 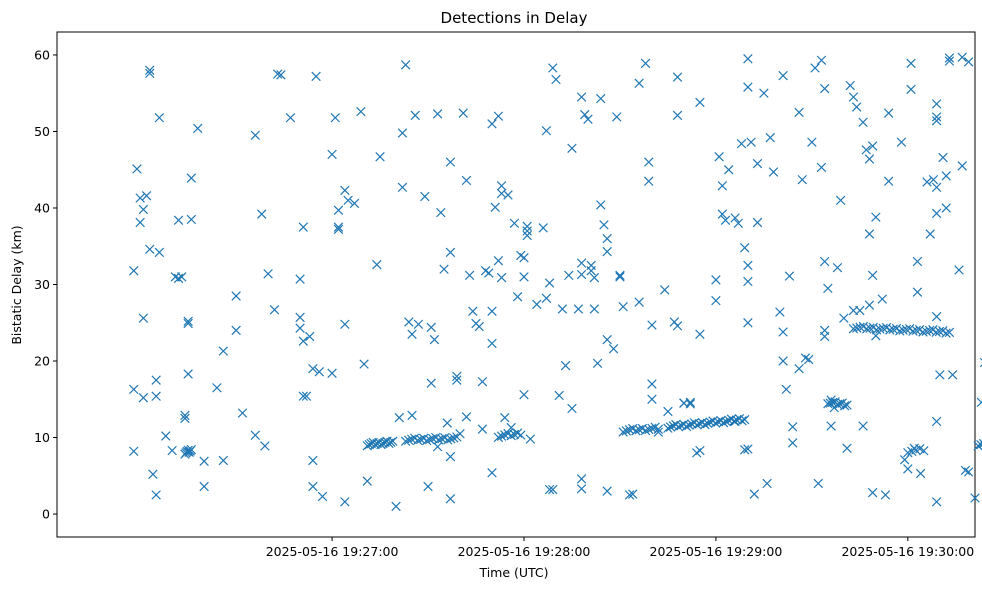 I want to click on y-tick-label: 30, so click(x=42, y=284).